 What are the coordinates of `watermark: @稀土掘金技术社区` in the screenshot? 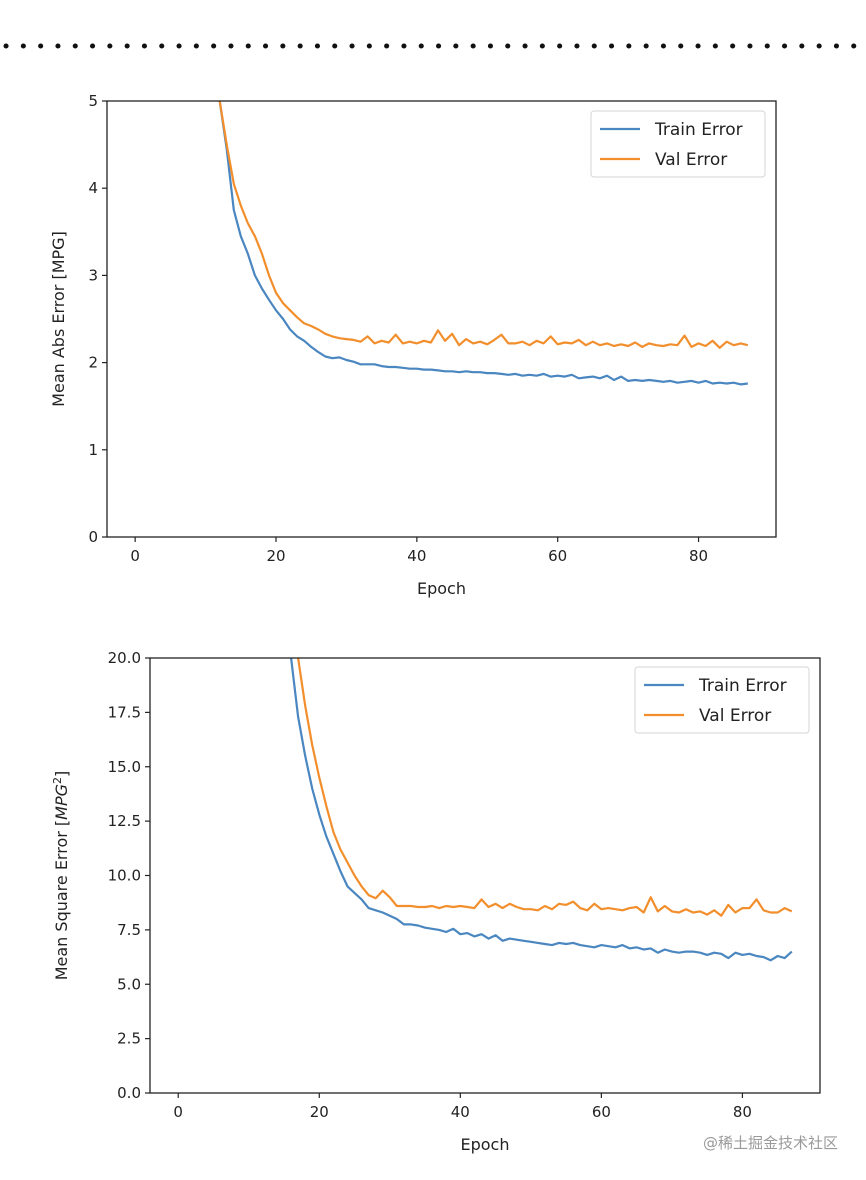 It's located at (770, 1143).